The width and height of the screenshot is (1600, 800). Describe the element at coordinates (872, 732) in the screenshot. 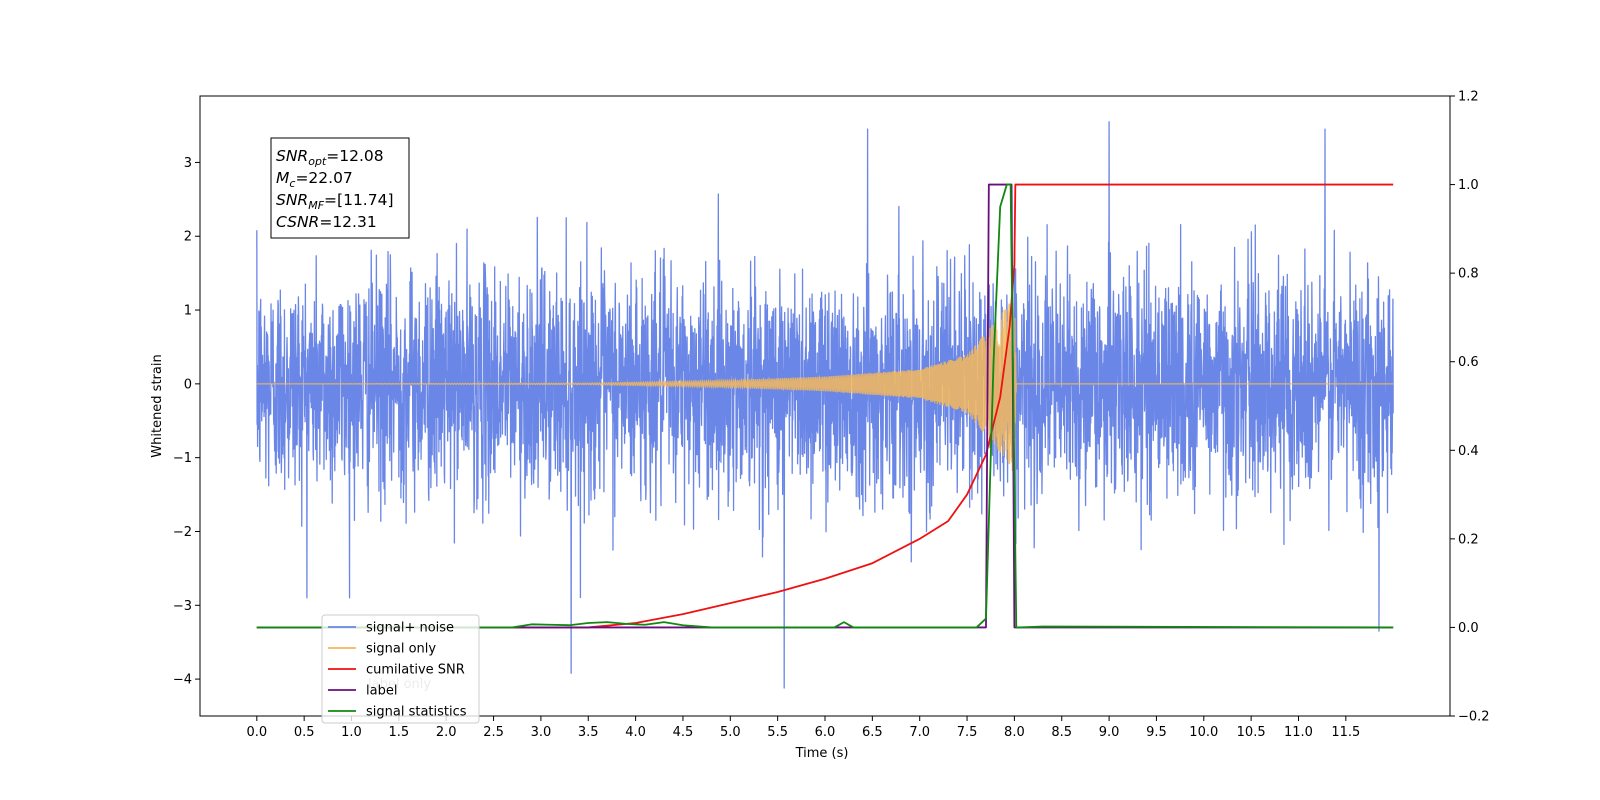

I see `x-tick-label: 6.5` at that location.